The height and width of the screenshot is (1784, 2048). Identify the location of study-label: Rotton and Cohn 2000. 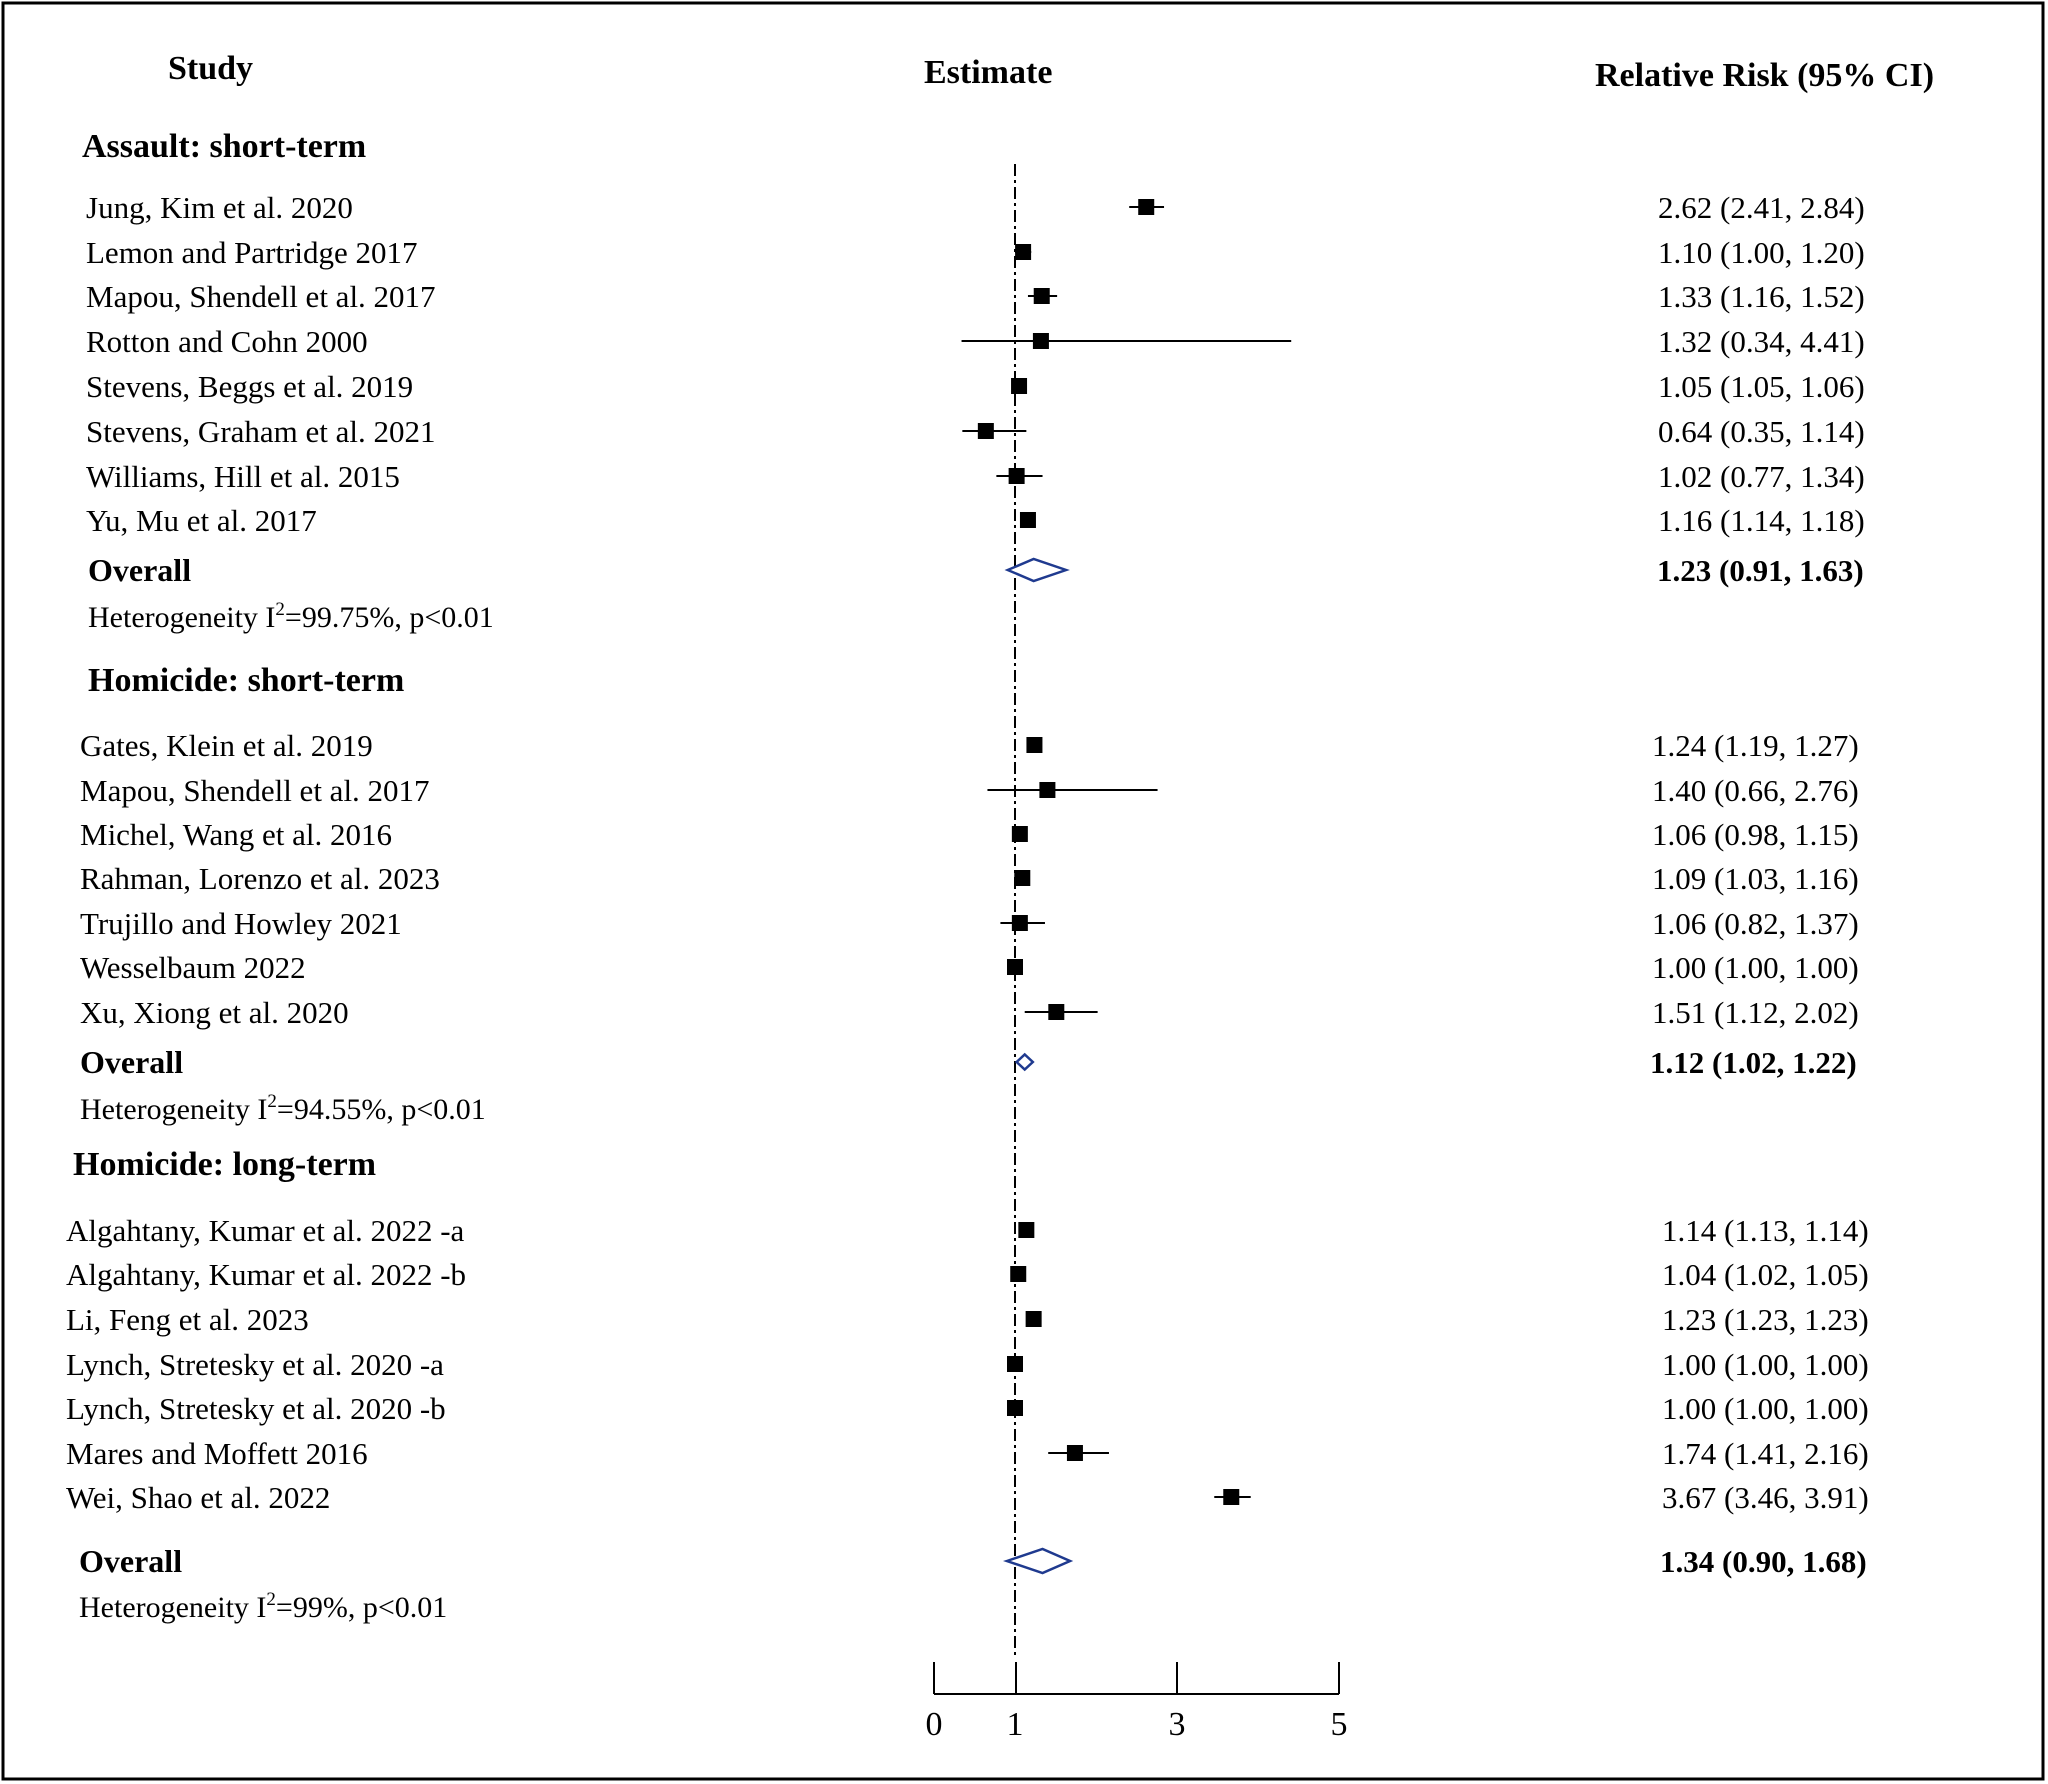
(227, 341).